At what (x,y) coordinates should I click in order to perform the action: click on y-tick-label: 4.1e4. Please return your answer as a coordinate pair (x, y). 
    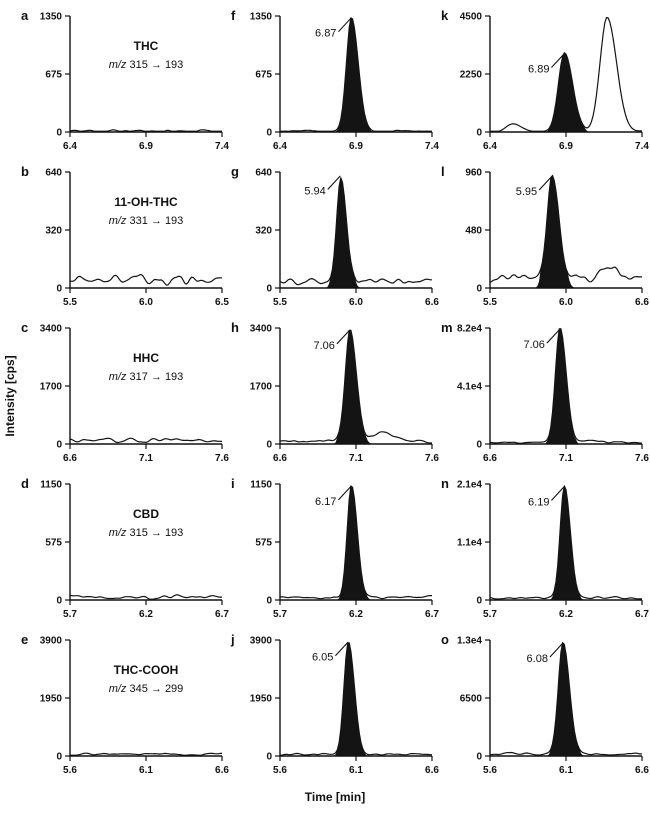
    Looking at the image, I should click on (469, 387).